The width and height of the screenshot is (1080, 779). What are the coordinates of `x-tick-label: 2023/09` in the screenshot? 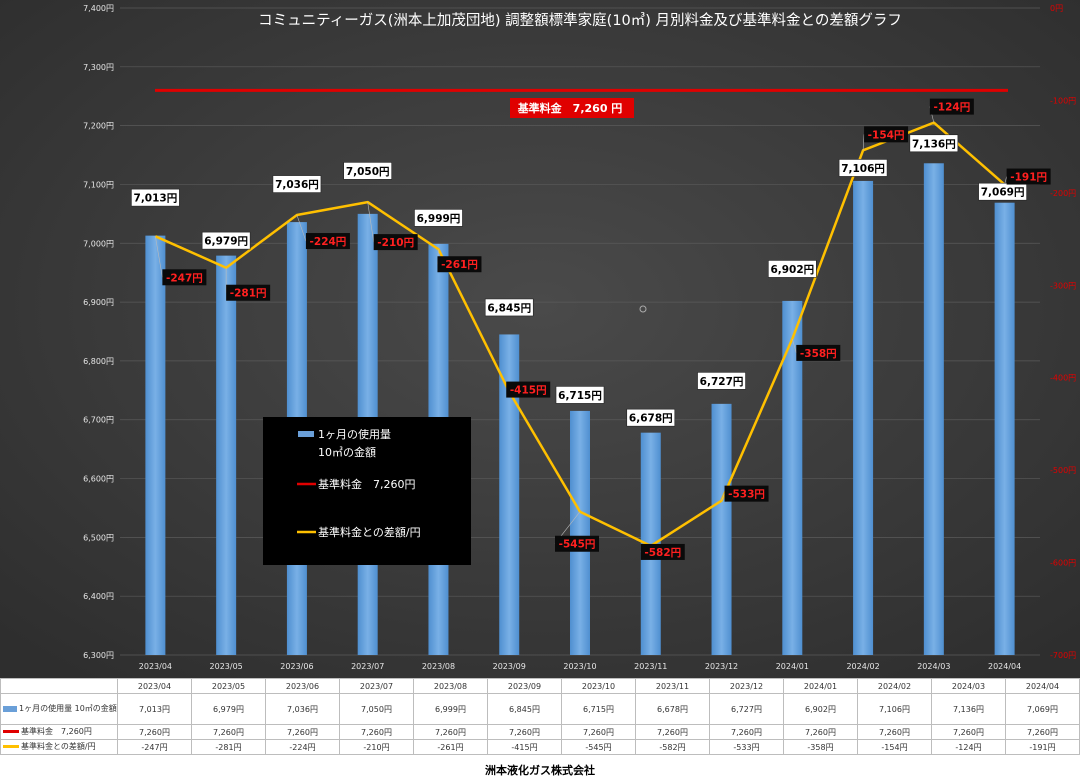 It's located at (509, 666).